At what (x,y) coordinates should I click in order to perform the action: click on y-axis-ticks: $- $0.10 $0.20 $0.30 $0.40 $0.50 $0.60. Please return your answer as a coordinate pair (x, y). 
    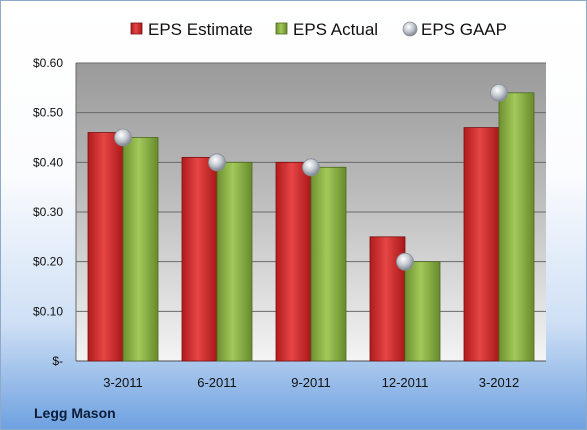
    Looking at the image, I should click on (48, 212).